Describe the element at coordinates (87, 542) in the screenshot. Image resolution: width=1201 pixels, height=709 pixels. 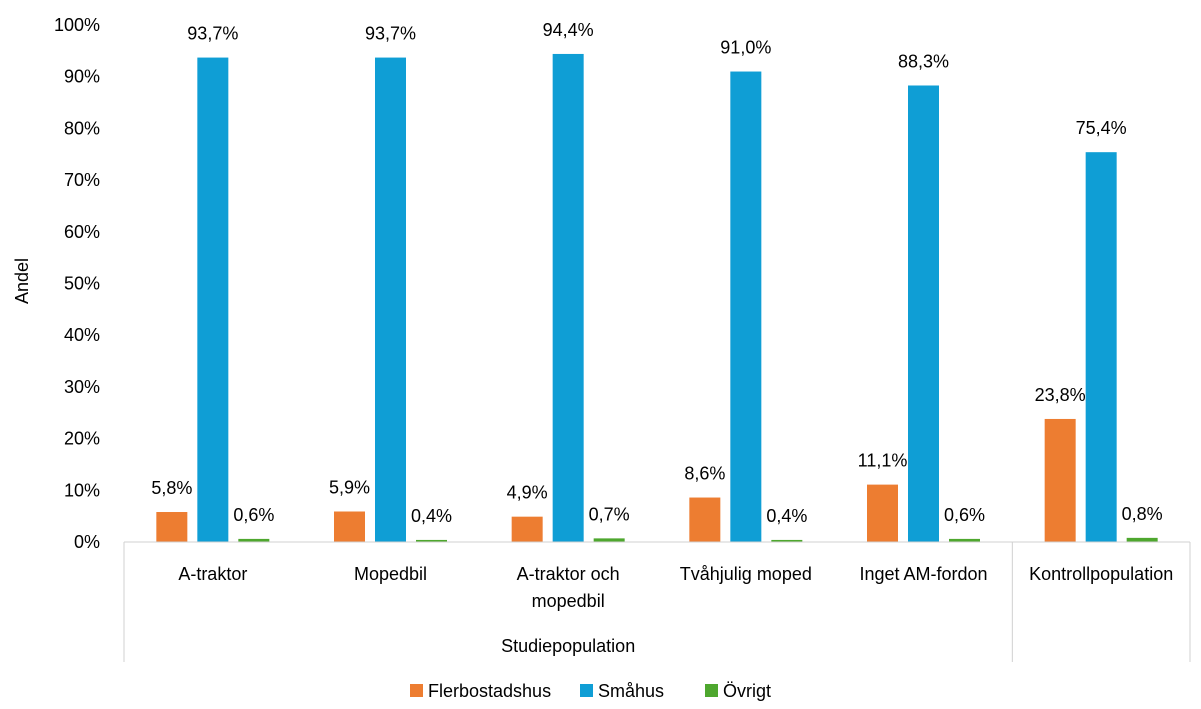
I see `y-tick-label: 0%` at that location.